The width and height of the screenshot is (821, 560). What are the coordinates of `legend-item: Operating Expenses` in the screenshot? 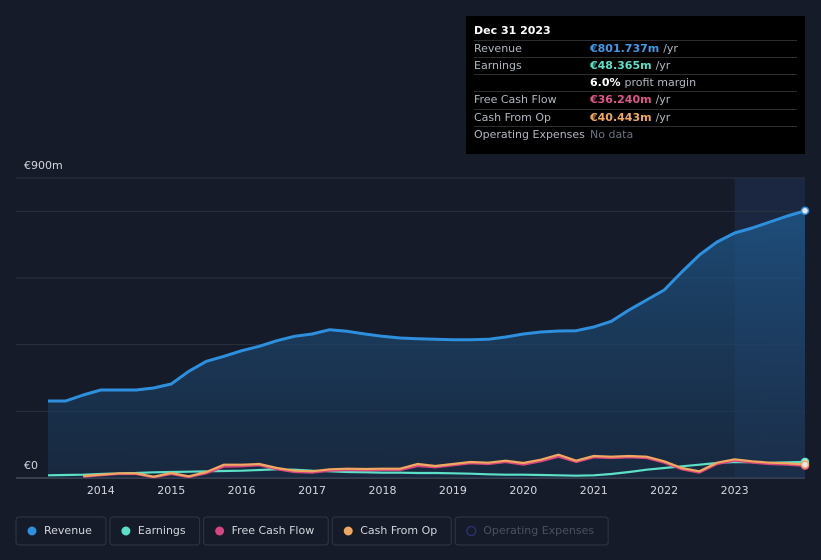 It's located at (531, 531).